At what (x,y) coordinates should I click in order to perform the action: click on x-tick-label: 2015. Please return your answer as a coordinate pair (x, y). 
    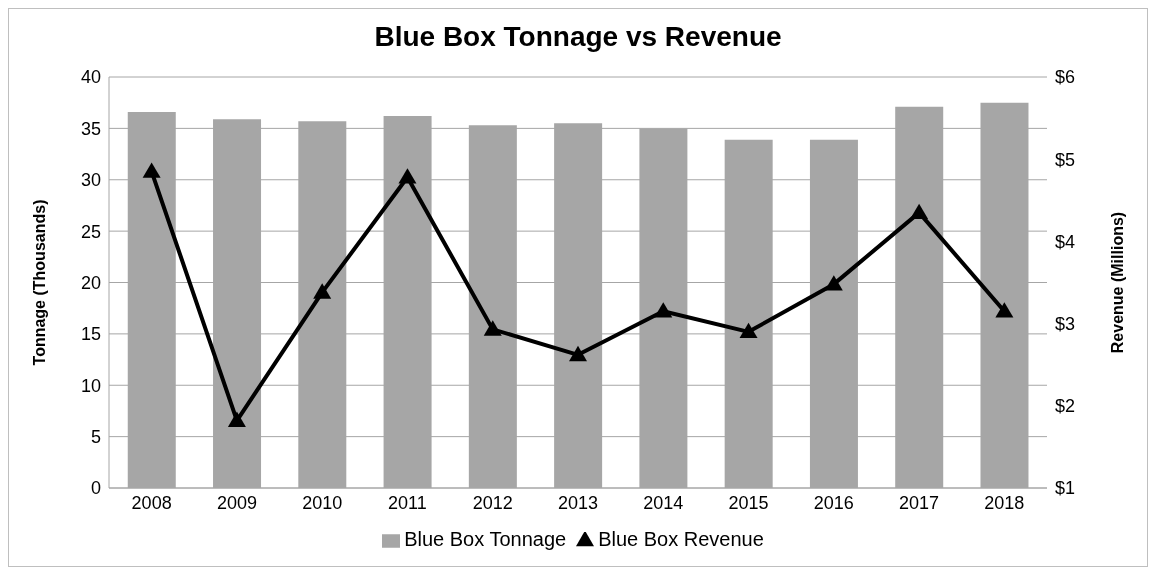
    Looking at the image, I should click on (748, 502).